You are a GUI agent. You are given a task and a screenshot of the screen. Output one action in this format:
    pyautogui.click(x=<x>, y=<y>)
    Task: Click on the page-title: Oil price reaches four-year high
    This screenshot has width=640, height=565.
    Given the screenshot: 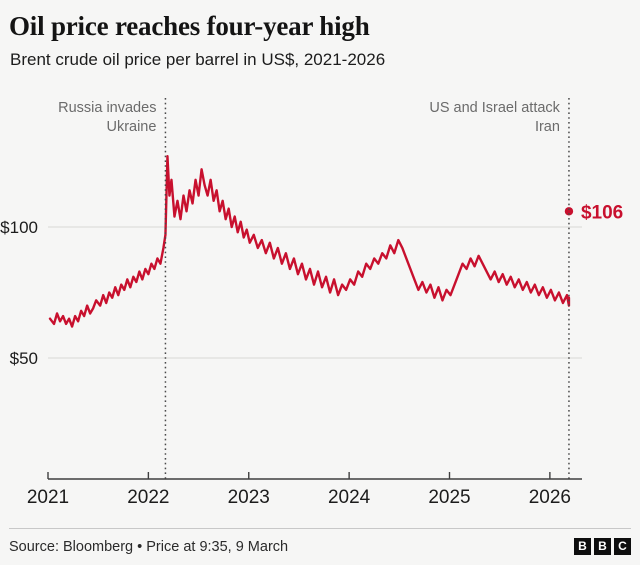 What is the action you would take?
    pyautogui.click(x=189, y=26)
    